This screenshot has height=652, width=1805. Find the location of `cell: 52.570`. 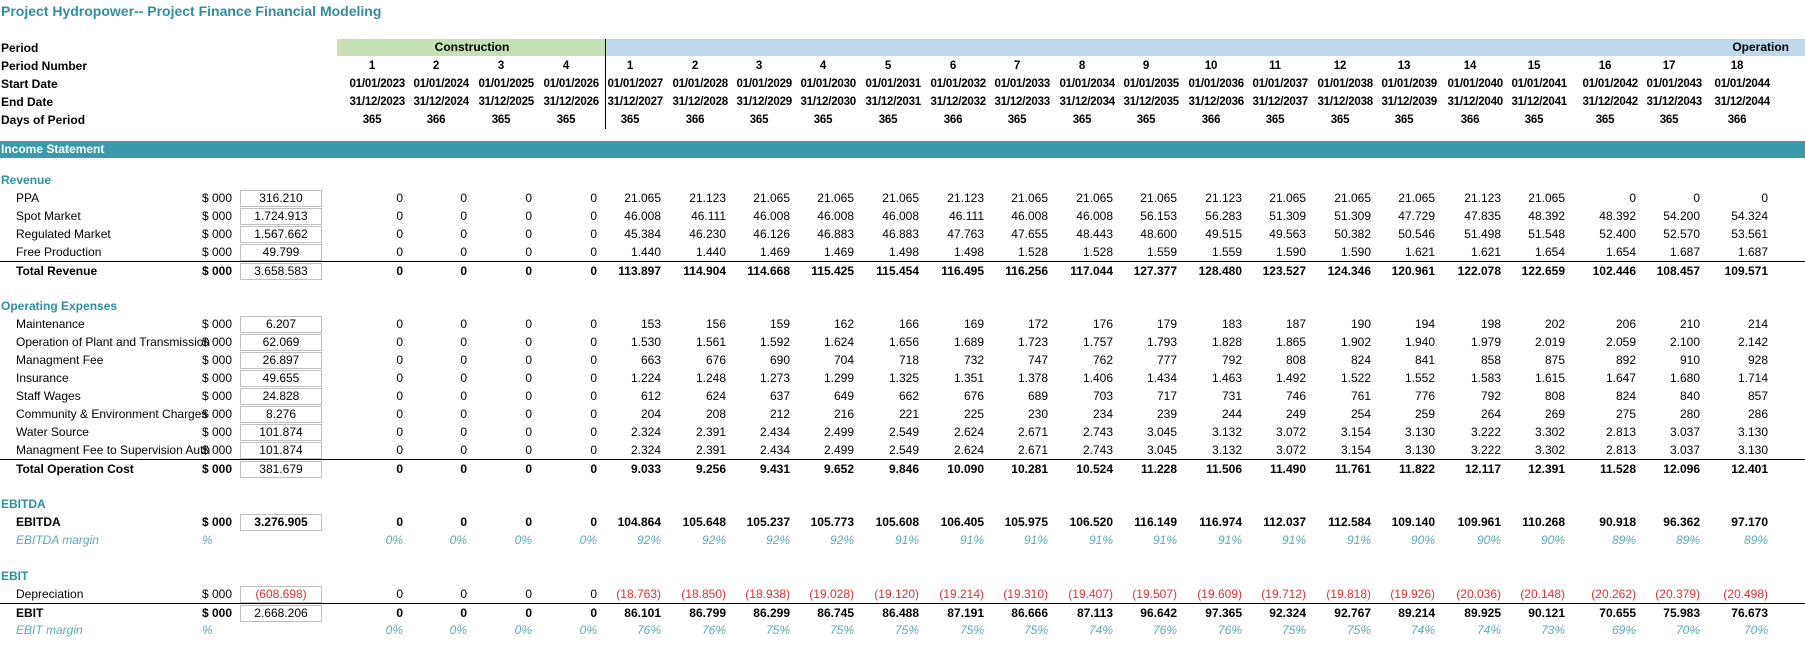

cell: 52.570 is located at coordinates (1681, 234).